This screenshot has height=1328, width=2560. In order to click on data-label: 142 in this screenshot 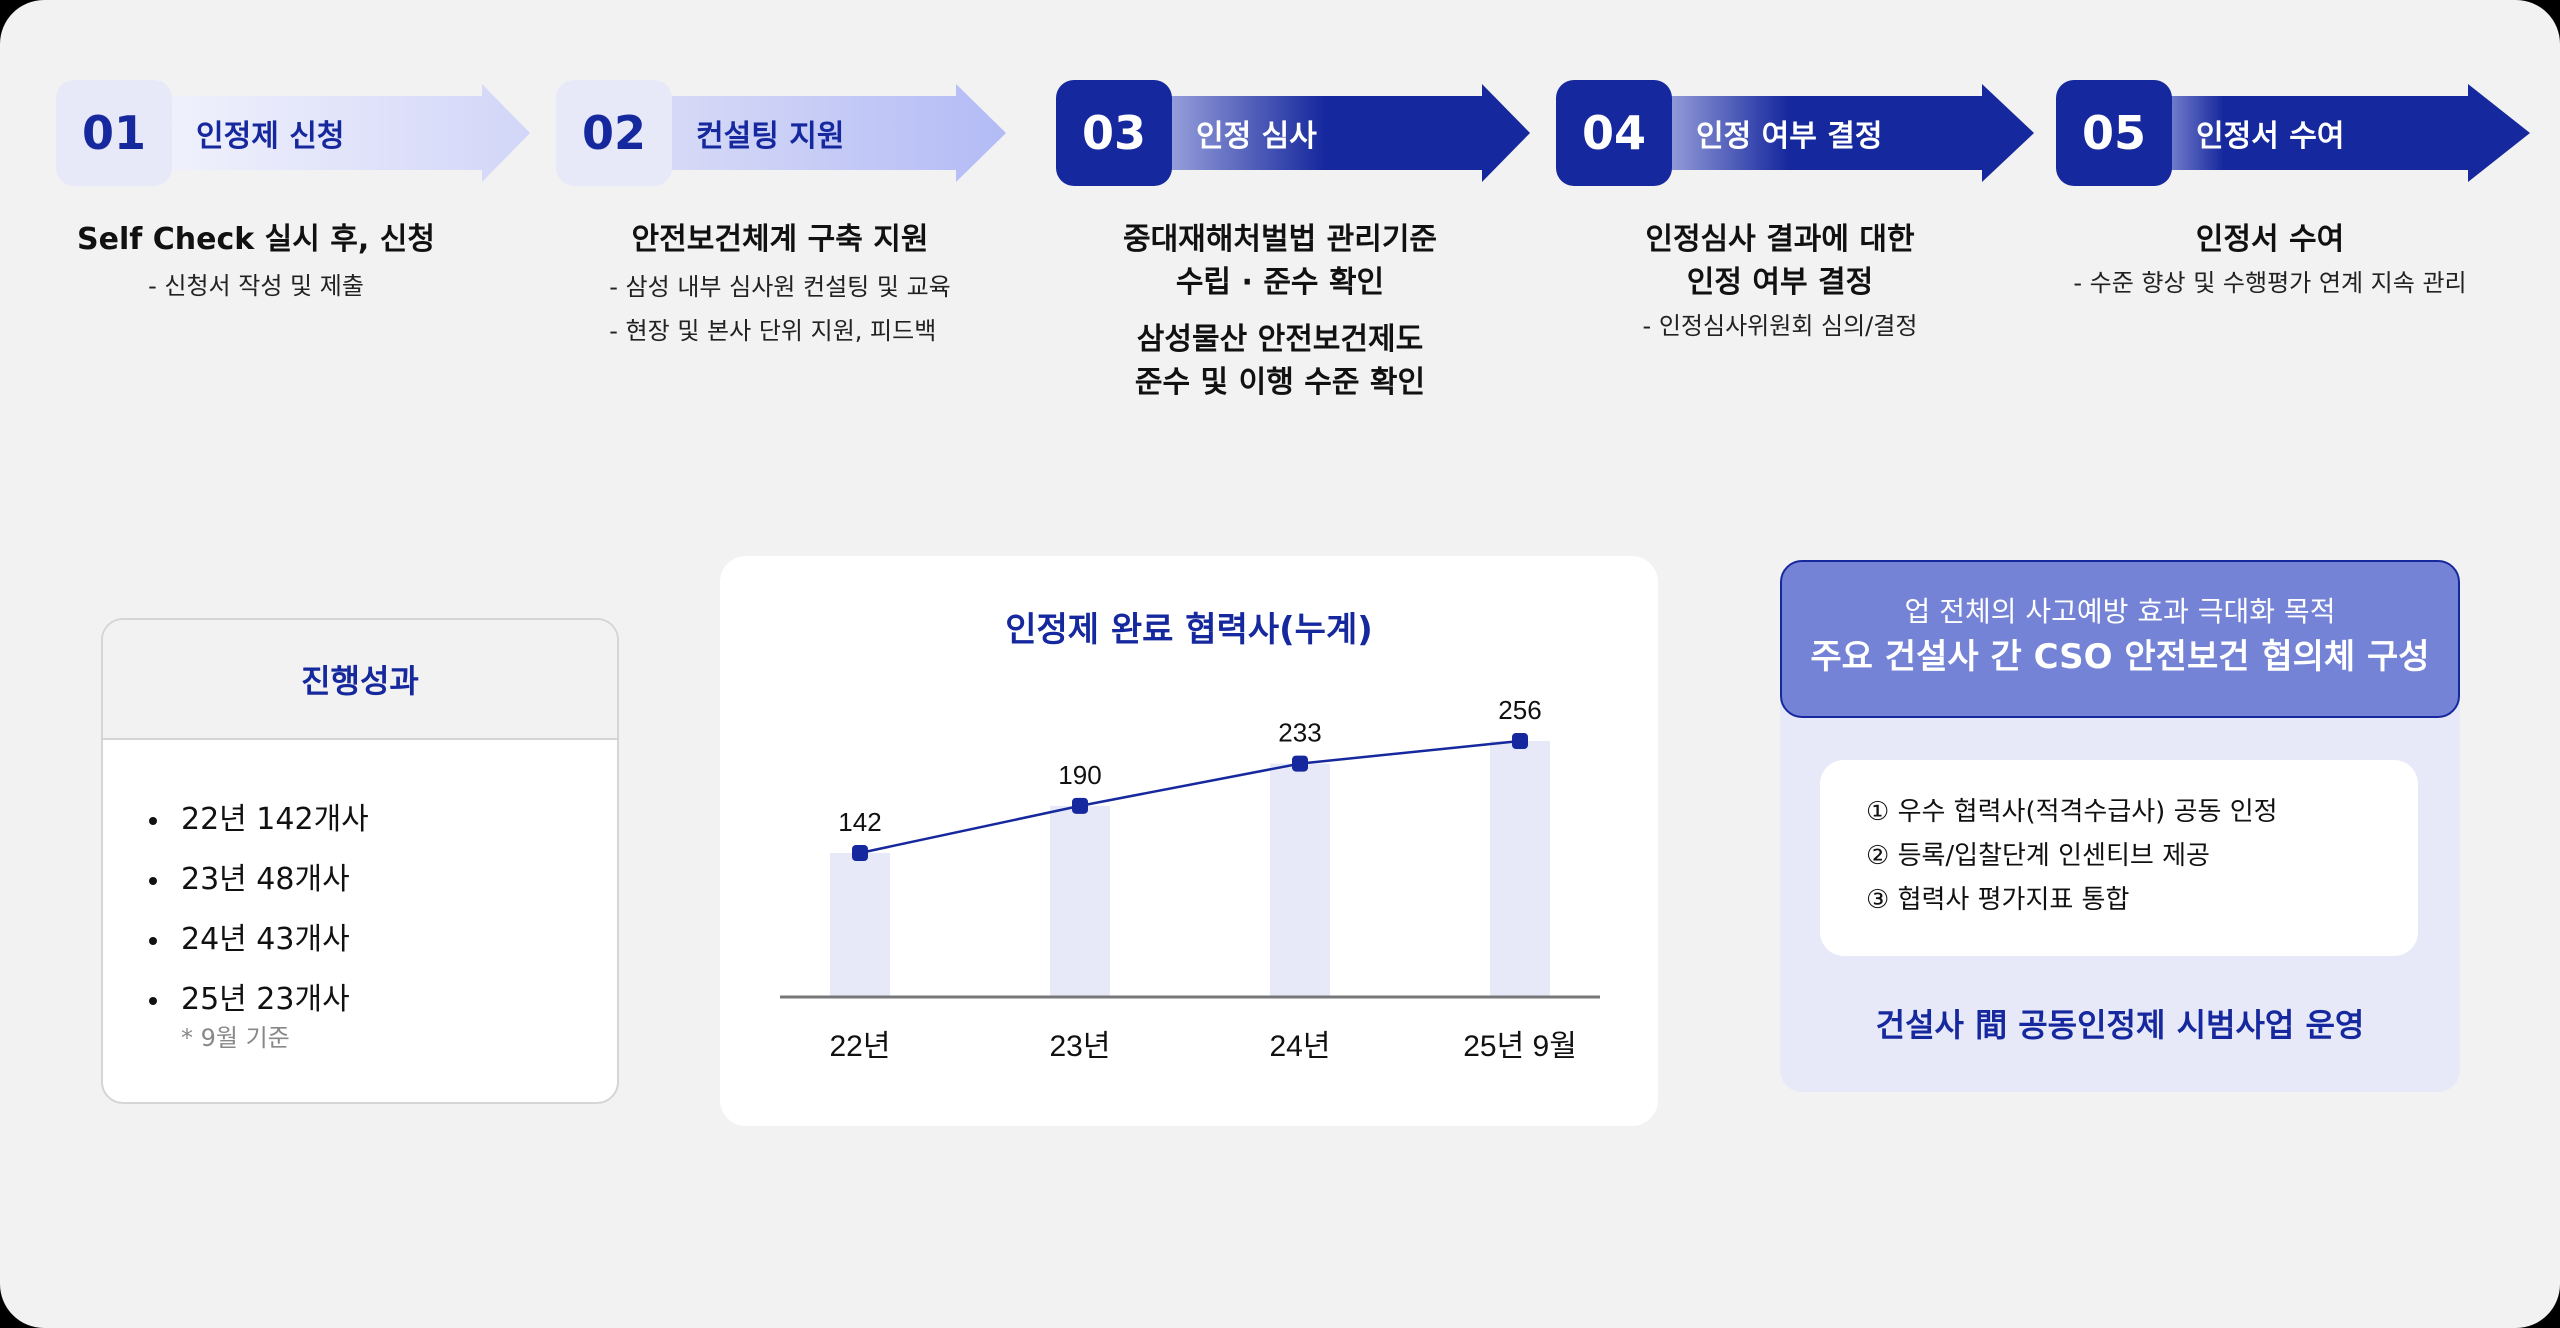, I will do `click(859, 822)`.